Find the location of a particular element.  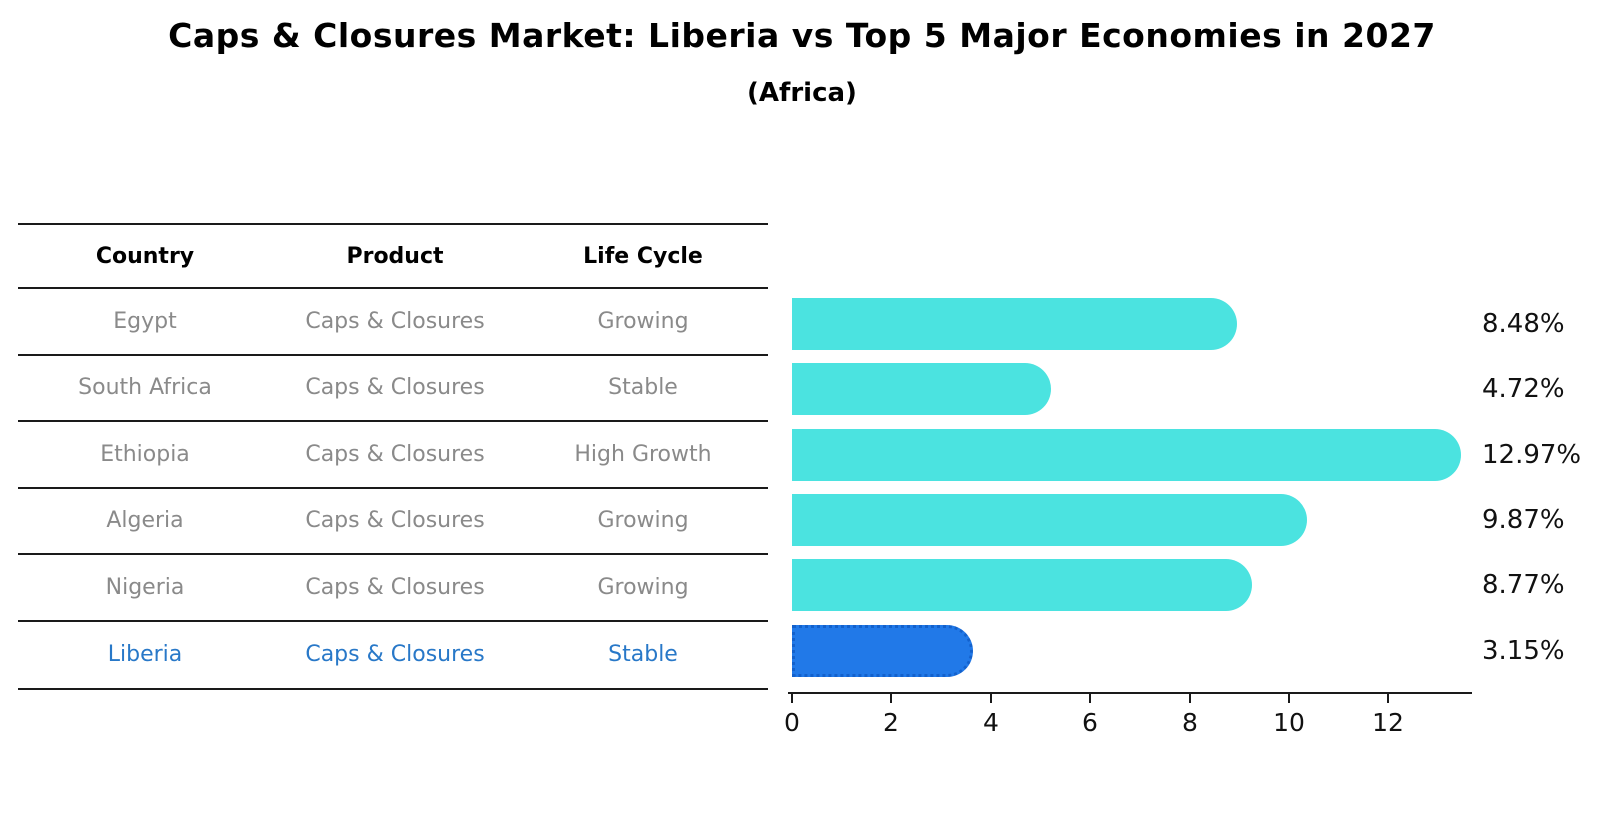

table-row-nigeria: Nigeria Caps & Closures Growing is located at coordinates (393, 588).